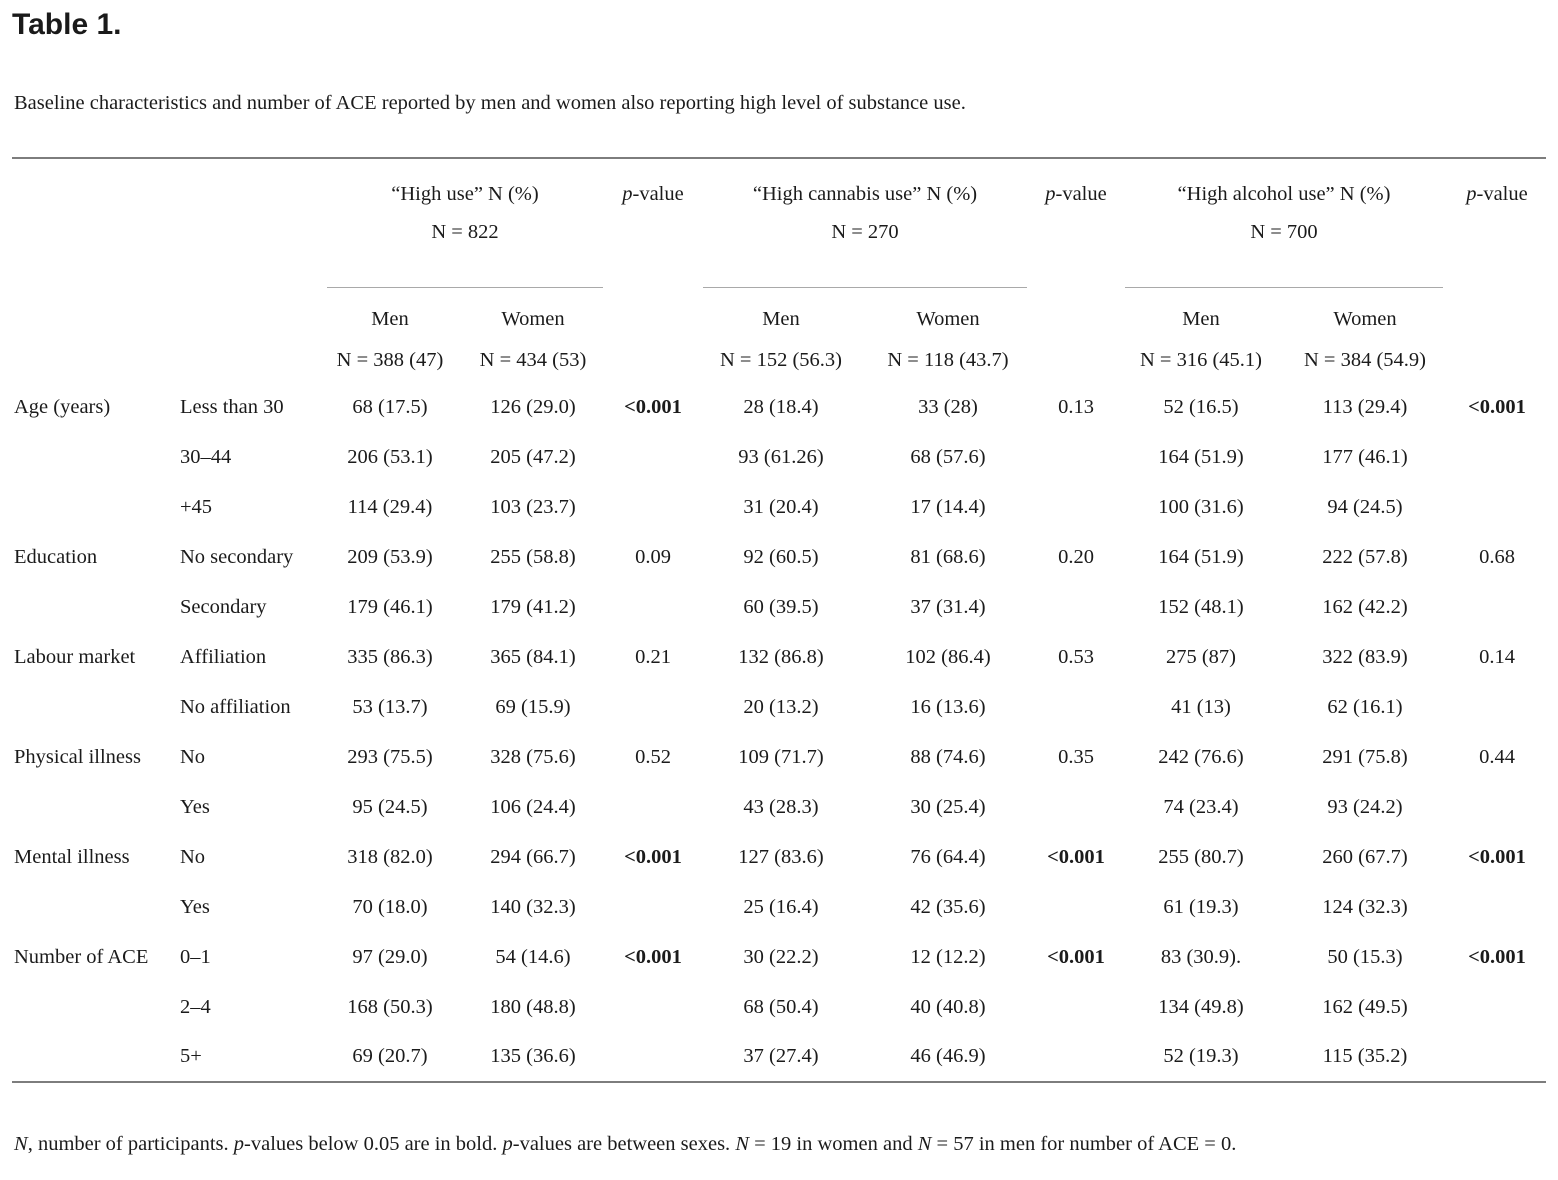 This screenshot has height=1180, width=1558. What do you see at coordinates (865, 194) in the screenshot?
I see `group-label: “High cannabis use” N (%)` at bounding box center [865, 194].